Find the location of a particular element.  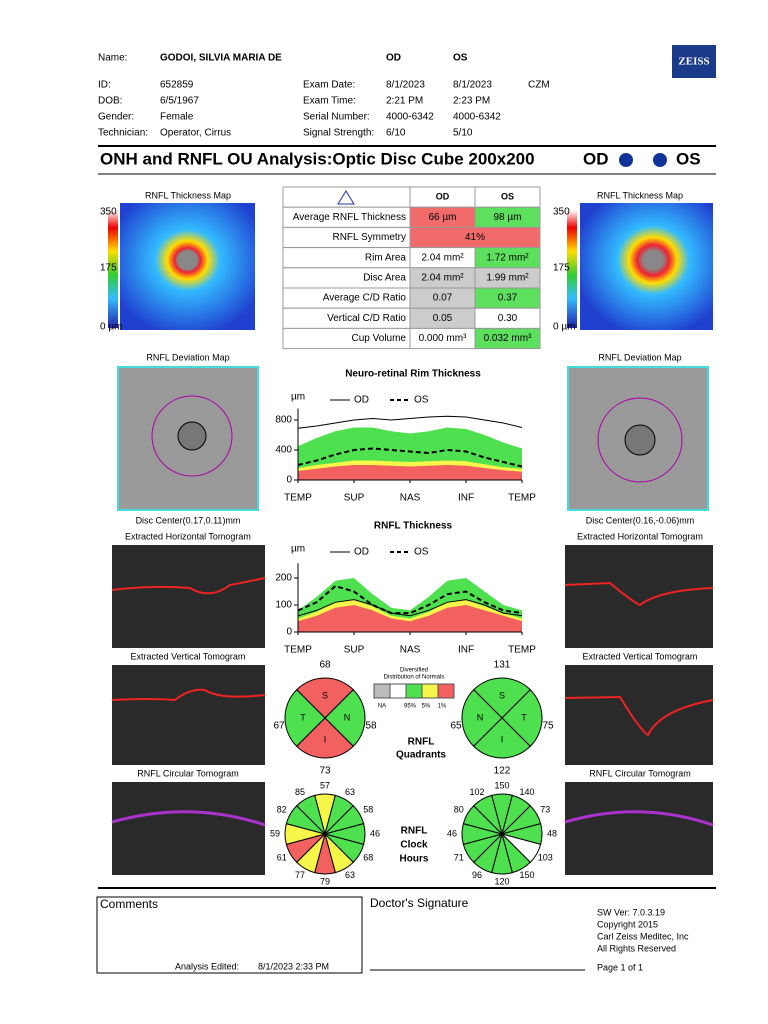

label: Operator, Cirrus is located at coordinates (195, 133).